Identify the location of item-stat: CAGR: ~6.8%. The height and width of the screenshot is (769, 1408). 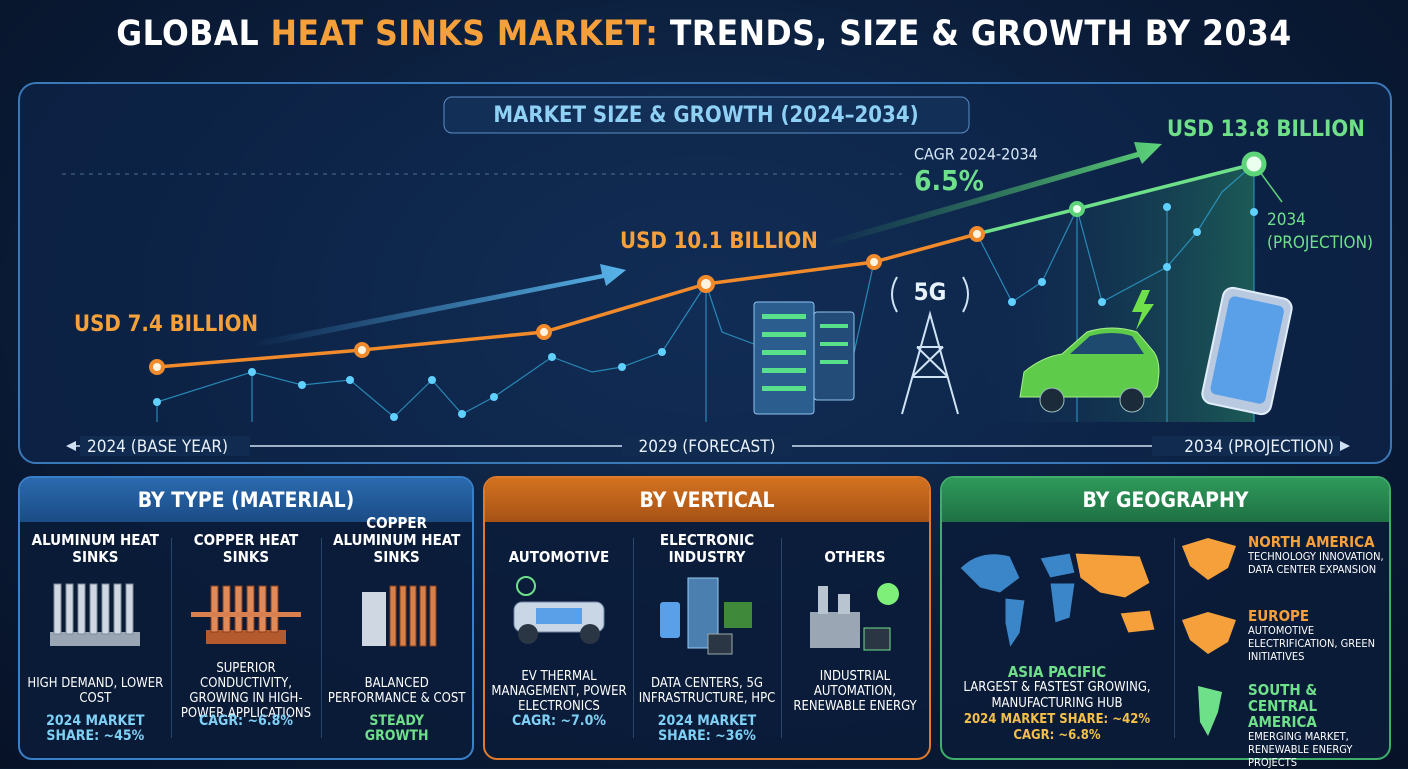
(246, 721).